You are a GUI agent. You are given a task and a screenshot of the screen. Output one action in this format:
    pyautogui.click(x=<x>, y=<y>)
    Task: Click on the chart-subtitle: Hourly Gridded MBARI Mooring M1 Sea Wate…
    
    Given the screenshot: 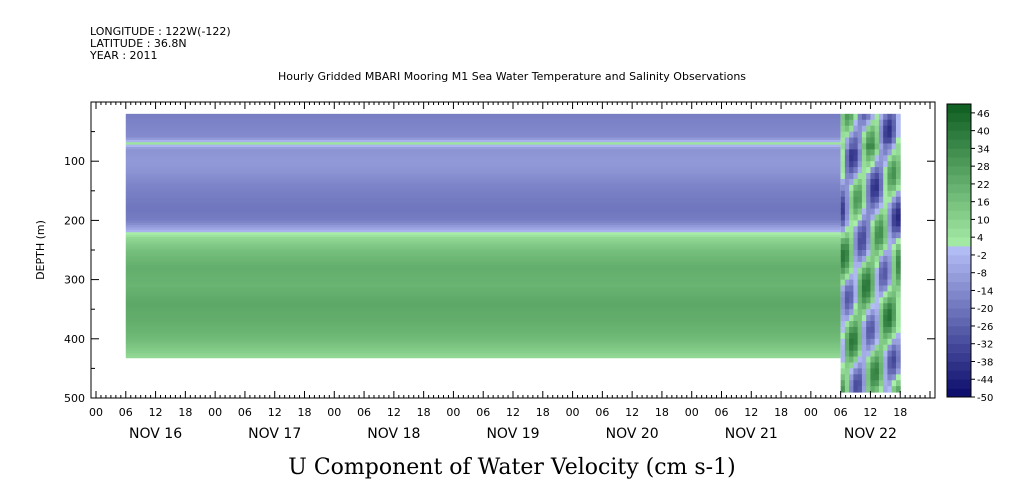 What is the action you would take?
    pyautogui.click(x=512, y=76)
    